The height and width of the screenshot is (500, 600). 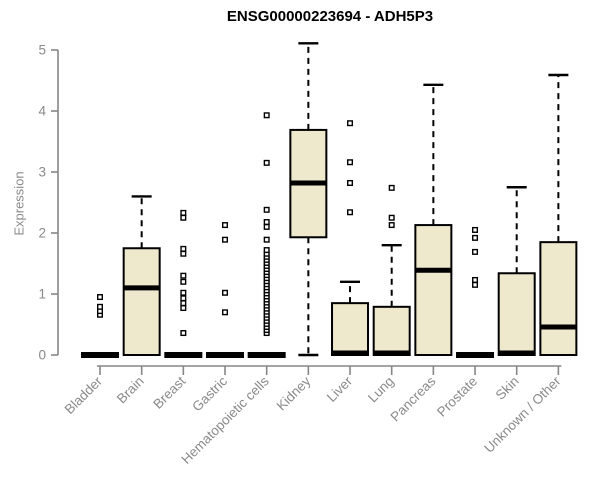 What do you see at coordinates (413, 398) in the screenshot?
I see `x-tick-label-pancreas: Pancreas` at bounding box center [413, 398].